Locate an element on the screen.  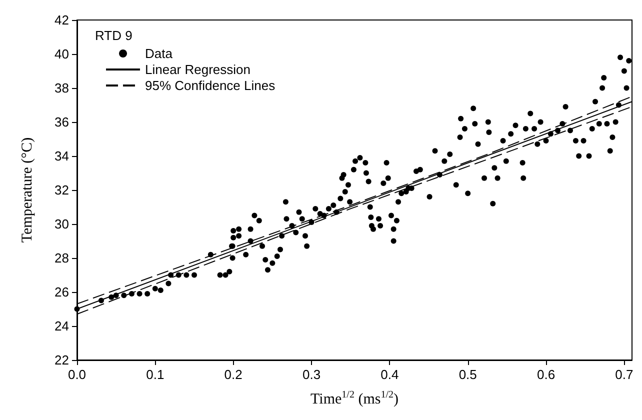
x-tick-label: 0.1 is located at coordinates (155, 374).